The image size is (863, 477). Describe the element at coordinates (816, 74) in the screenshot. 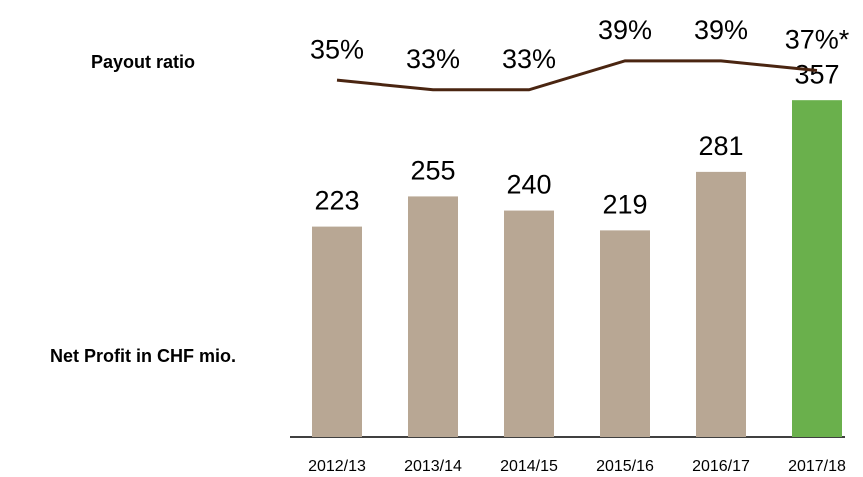

I see `bar-value-label: 357` at that location.